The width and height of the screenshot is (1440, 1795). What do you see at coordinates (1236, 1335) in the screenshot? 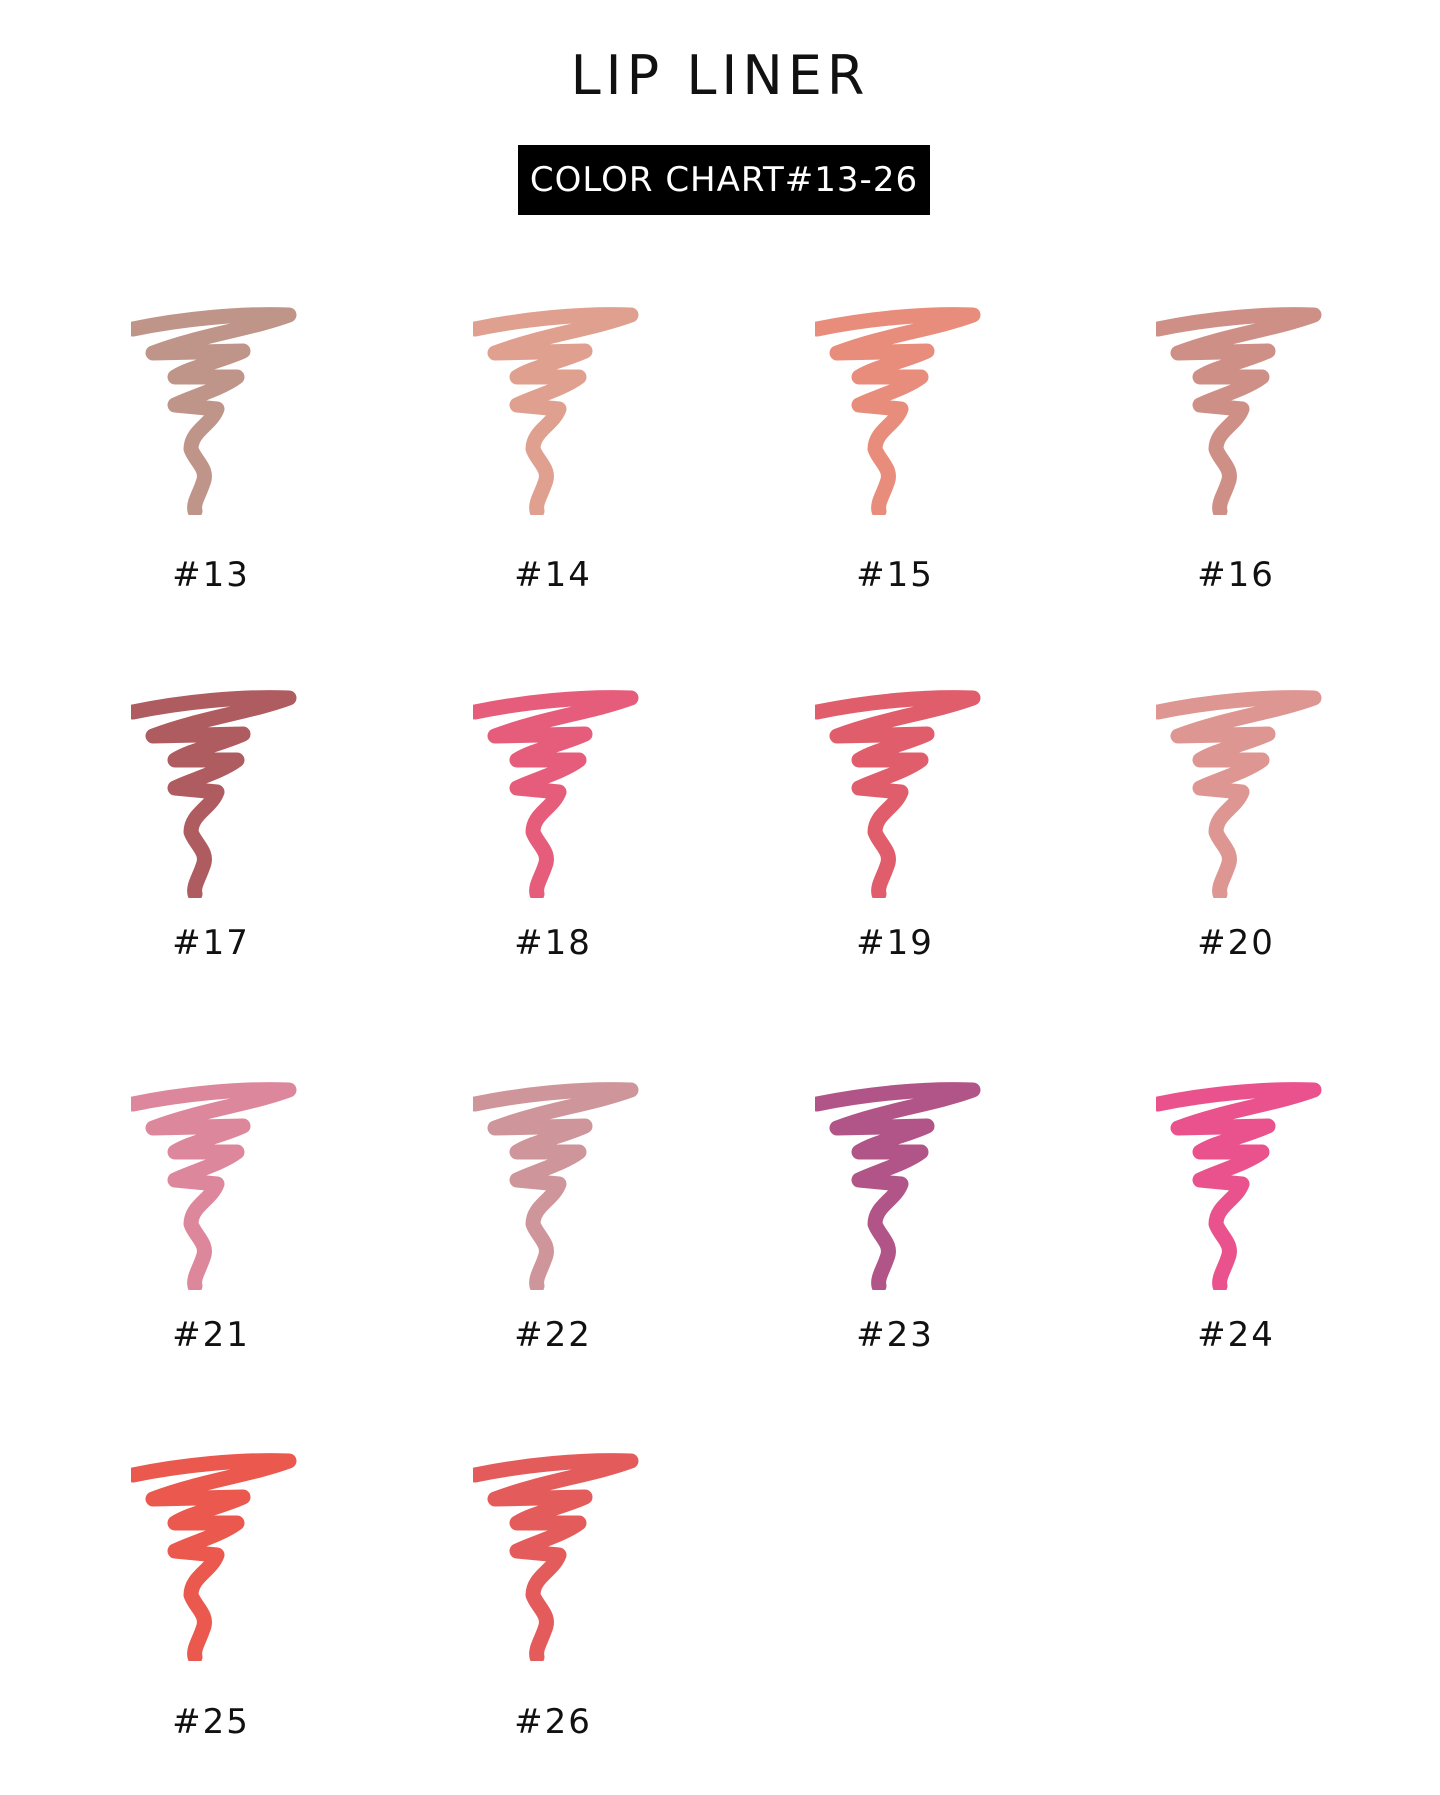
I see `shade-label: #24` at bounding box center [1236, 1335].